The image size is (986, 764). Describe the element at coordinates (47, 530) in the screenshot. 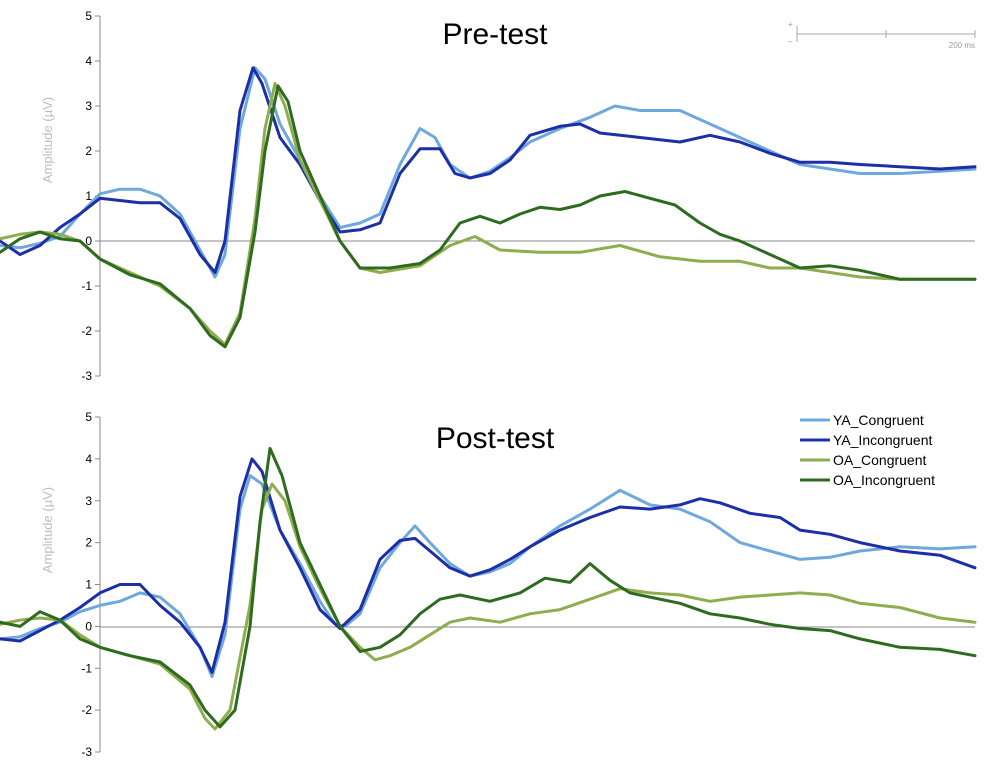

I see `post-test-y-axis-title: Amplitude (µV)` at that location.